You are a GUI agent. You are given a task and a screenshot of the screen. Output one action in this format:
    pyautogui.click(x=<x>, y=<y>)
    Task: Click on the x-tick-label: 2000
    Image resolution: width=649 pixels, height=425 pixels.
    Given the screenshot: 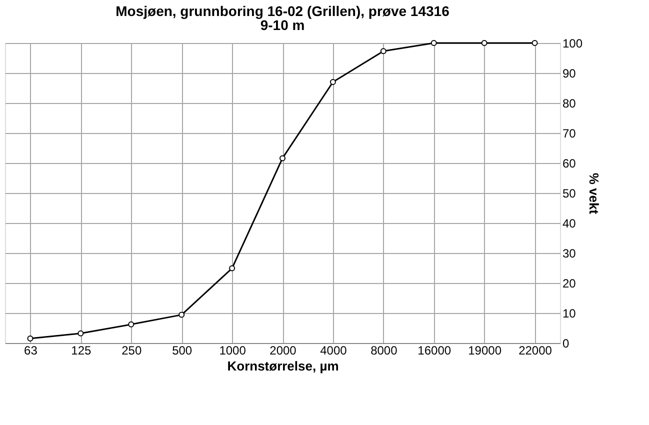 What is the action you would take?
    pyautogui.click(x=283, y=351)
    